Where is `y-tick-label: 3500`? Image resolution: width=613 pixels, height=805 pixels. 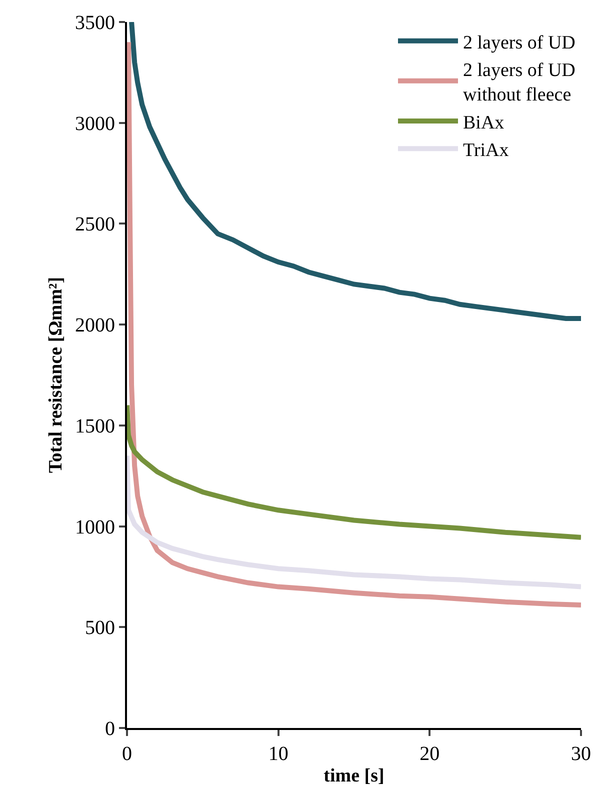
y-tick-label: 3500 is located at coordinates (95, 23).